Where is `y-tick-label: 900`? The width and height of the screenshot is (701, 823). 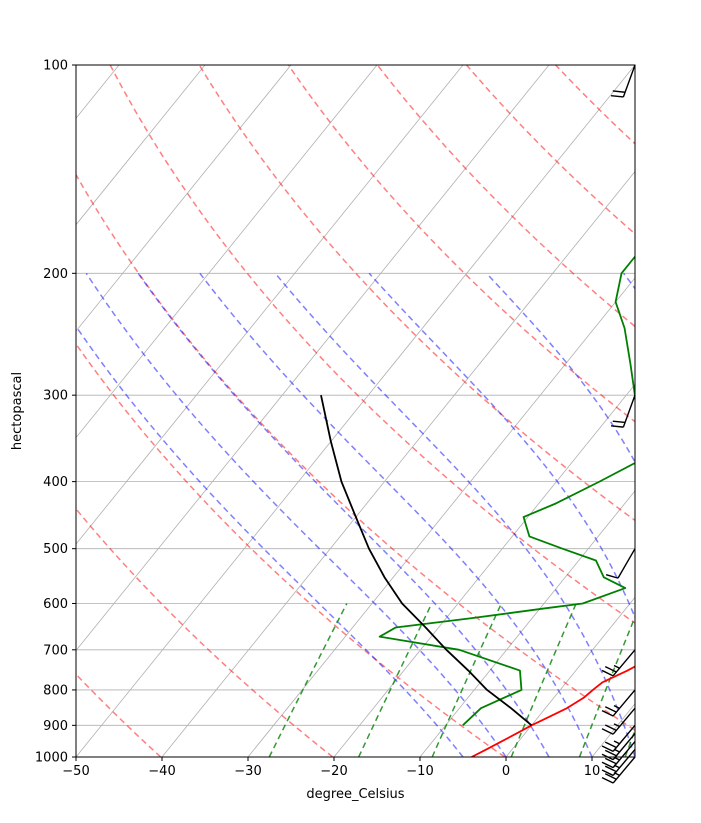 y-tick-label: 900 is located at coordinates (55, 726).